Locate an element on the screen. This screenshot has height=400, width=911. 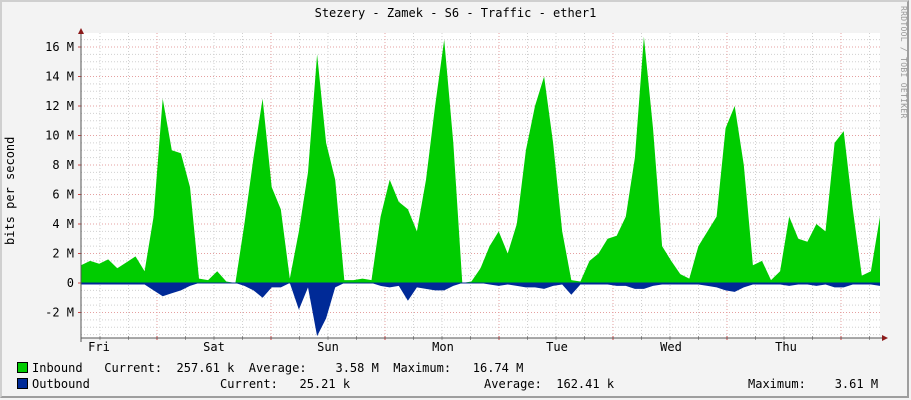
outbound-current-label: Current: is located at coordinates (249, 384).